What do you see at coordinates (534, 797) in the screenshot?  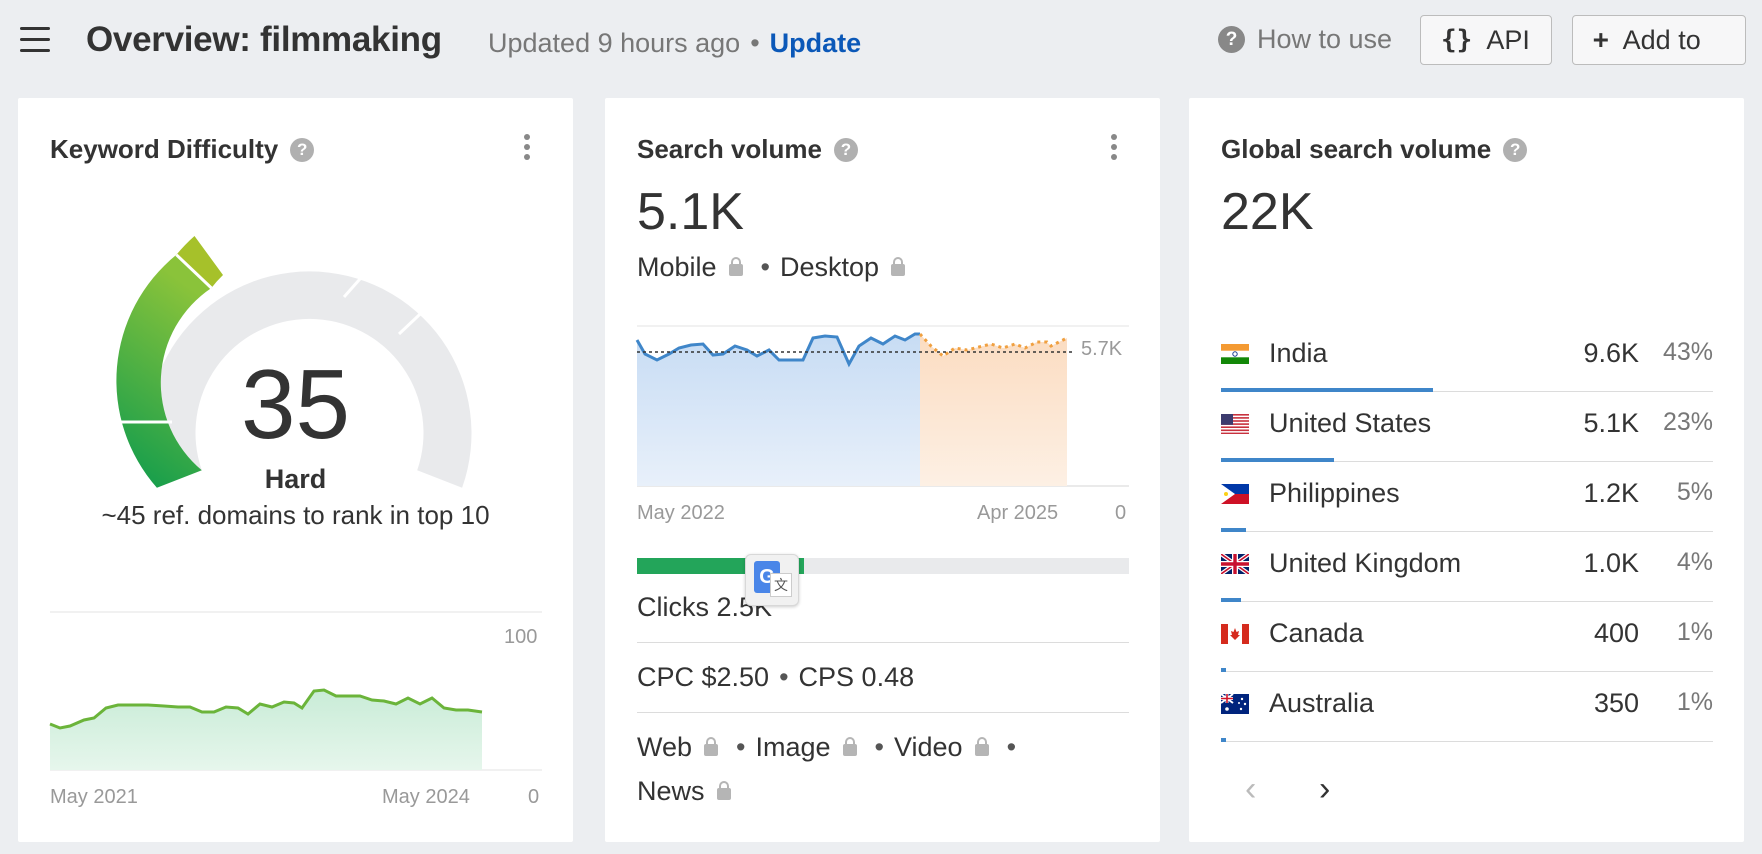 I see `kd-chart-min-label: 0` at bounding box center [534, 797].